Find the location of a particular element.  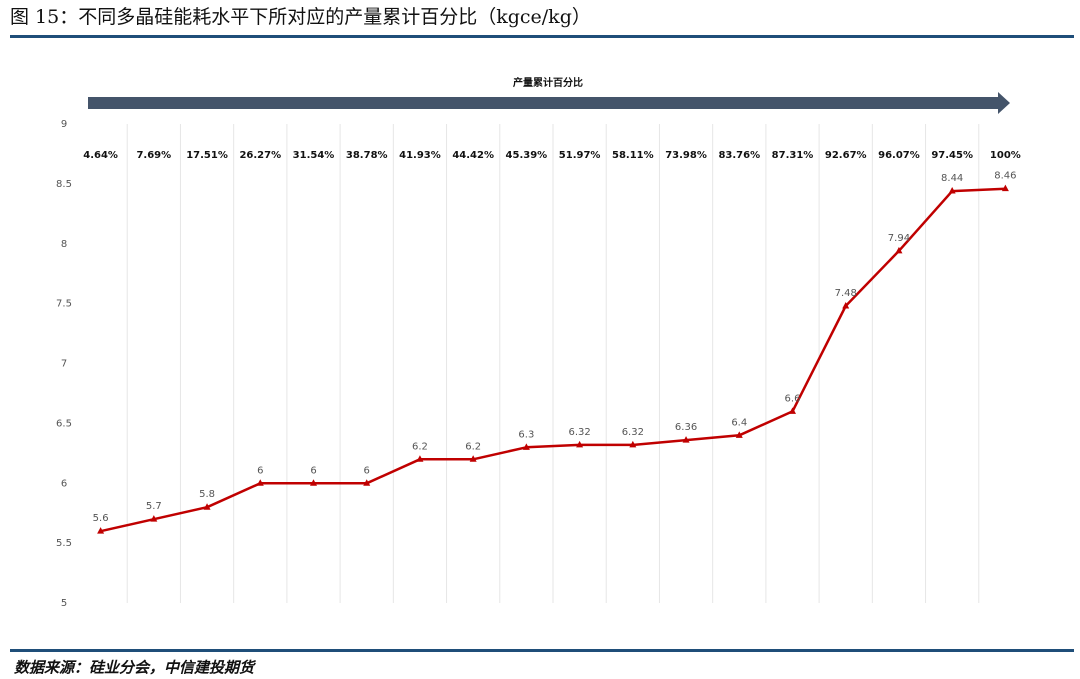

x-tick-label: 44.42% is located at coordinates (473, 155).